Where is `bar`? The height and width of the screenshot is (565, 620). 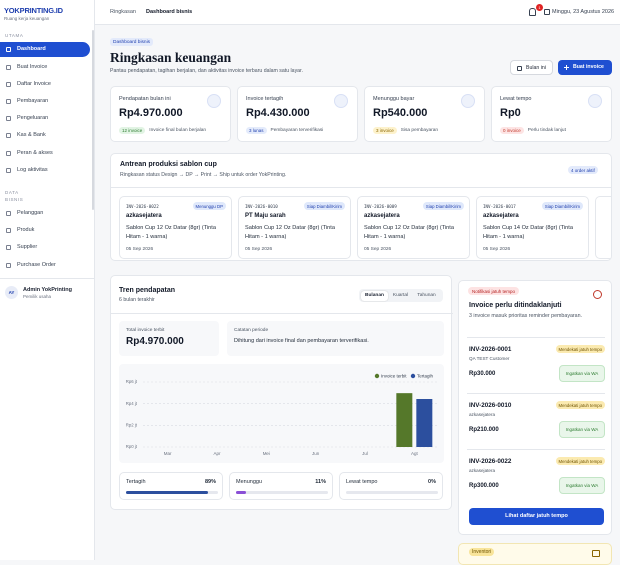 bar is located at coordinates (404, 420).